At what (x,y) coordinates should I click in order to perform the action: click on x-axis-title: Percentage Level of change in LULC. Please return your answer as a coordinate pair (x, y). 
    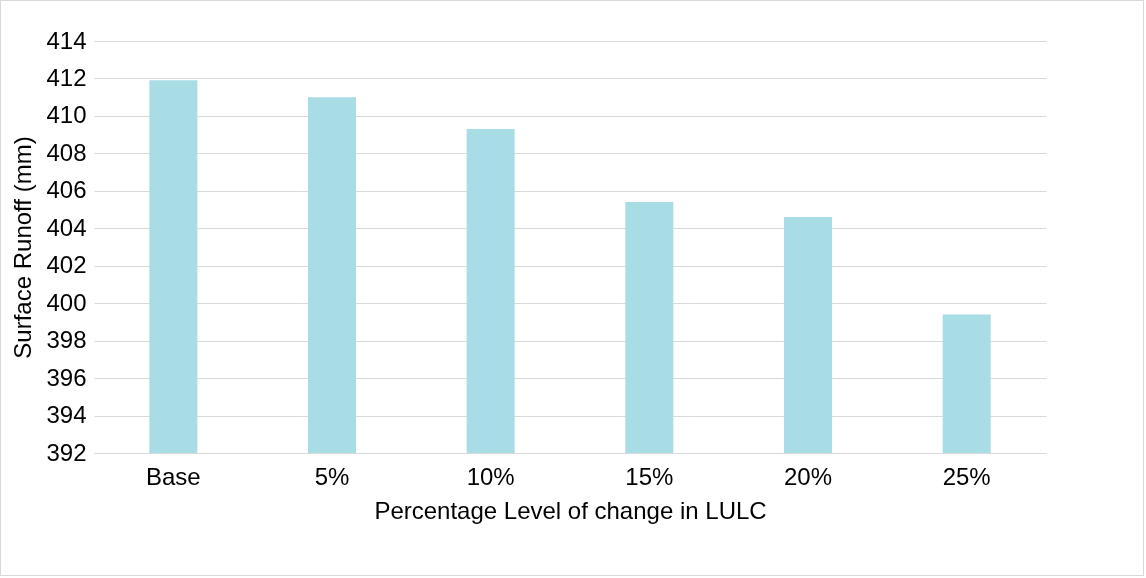
    Looking at the image, I should click on (570, 510).